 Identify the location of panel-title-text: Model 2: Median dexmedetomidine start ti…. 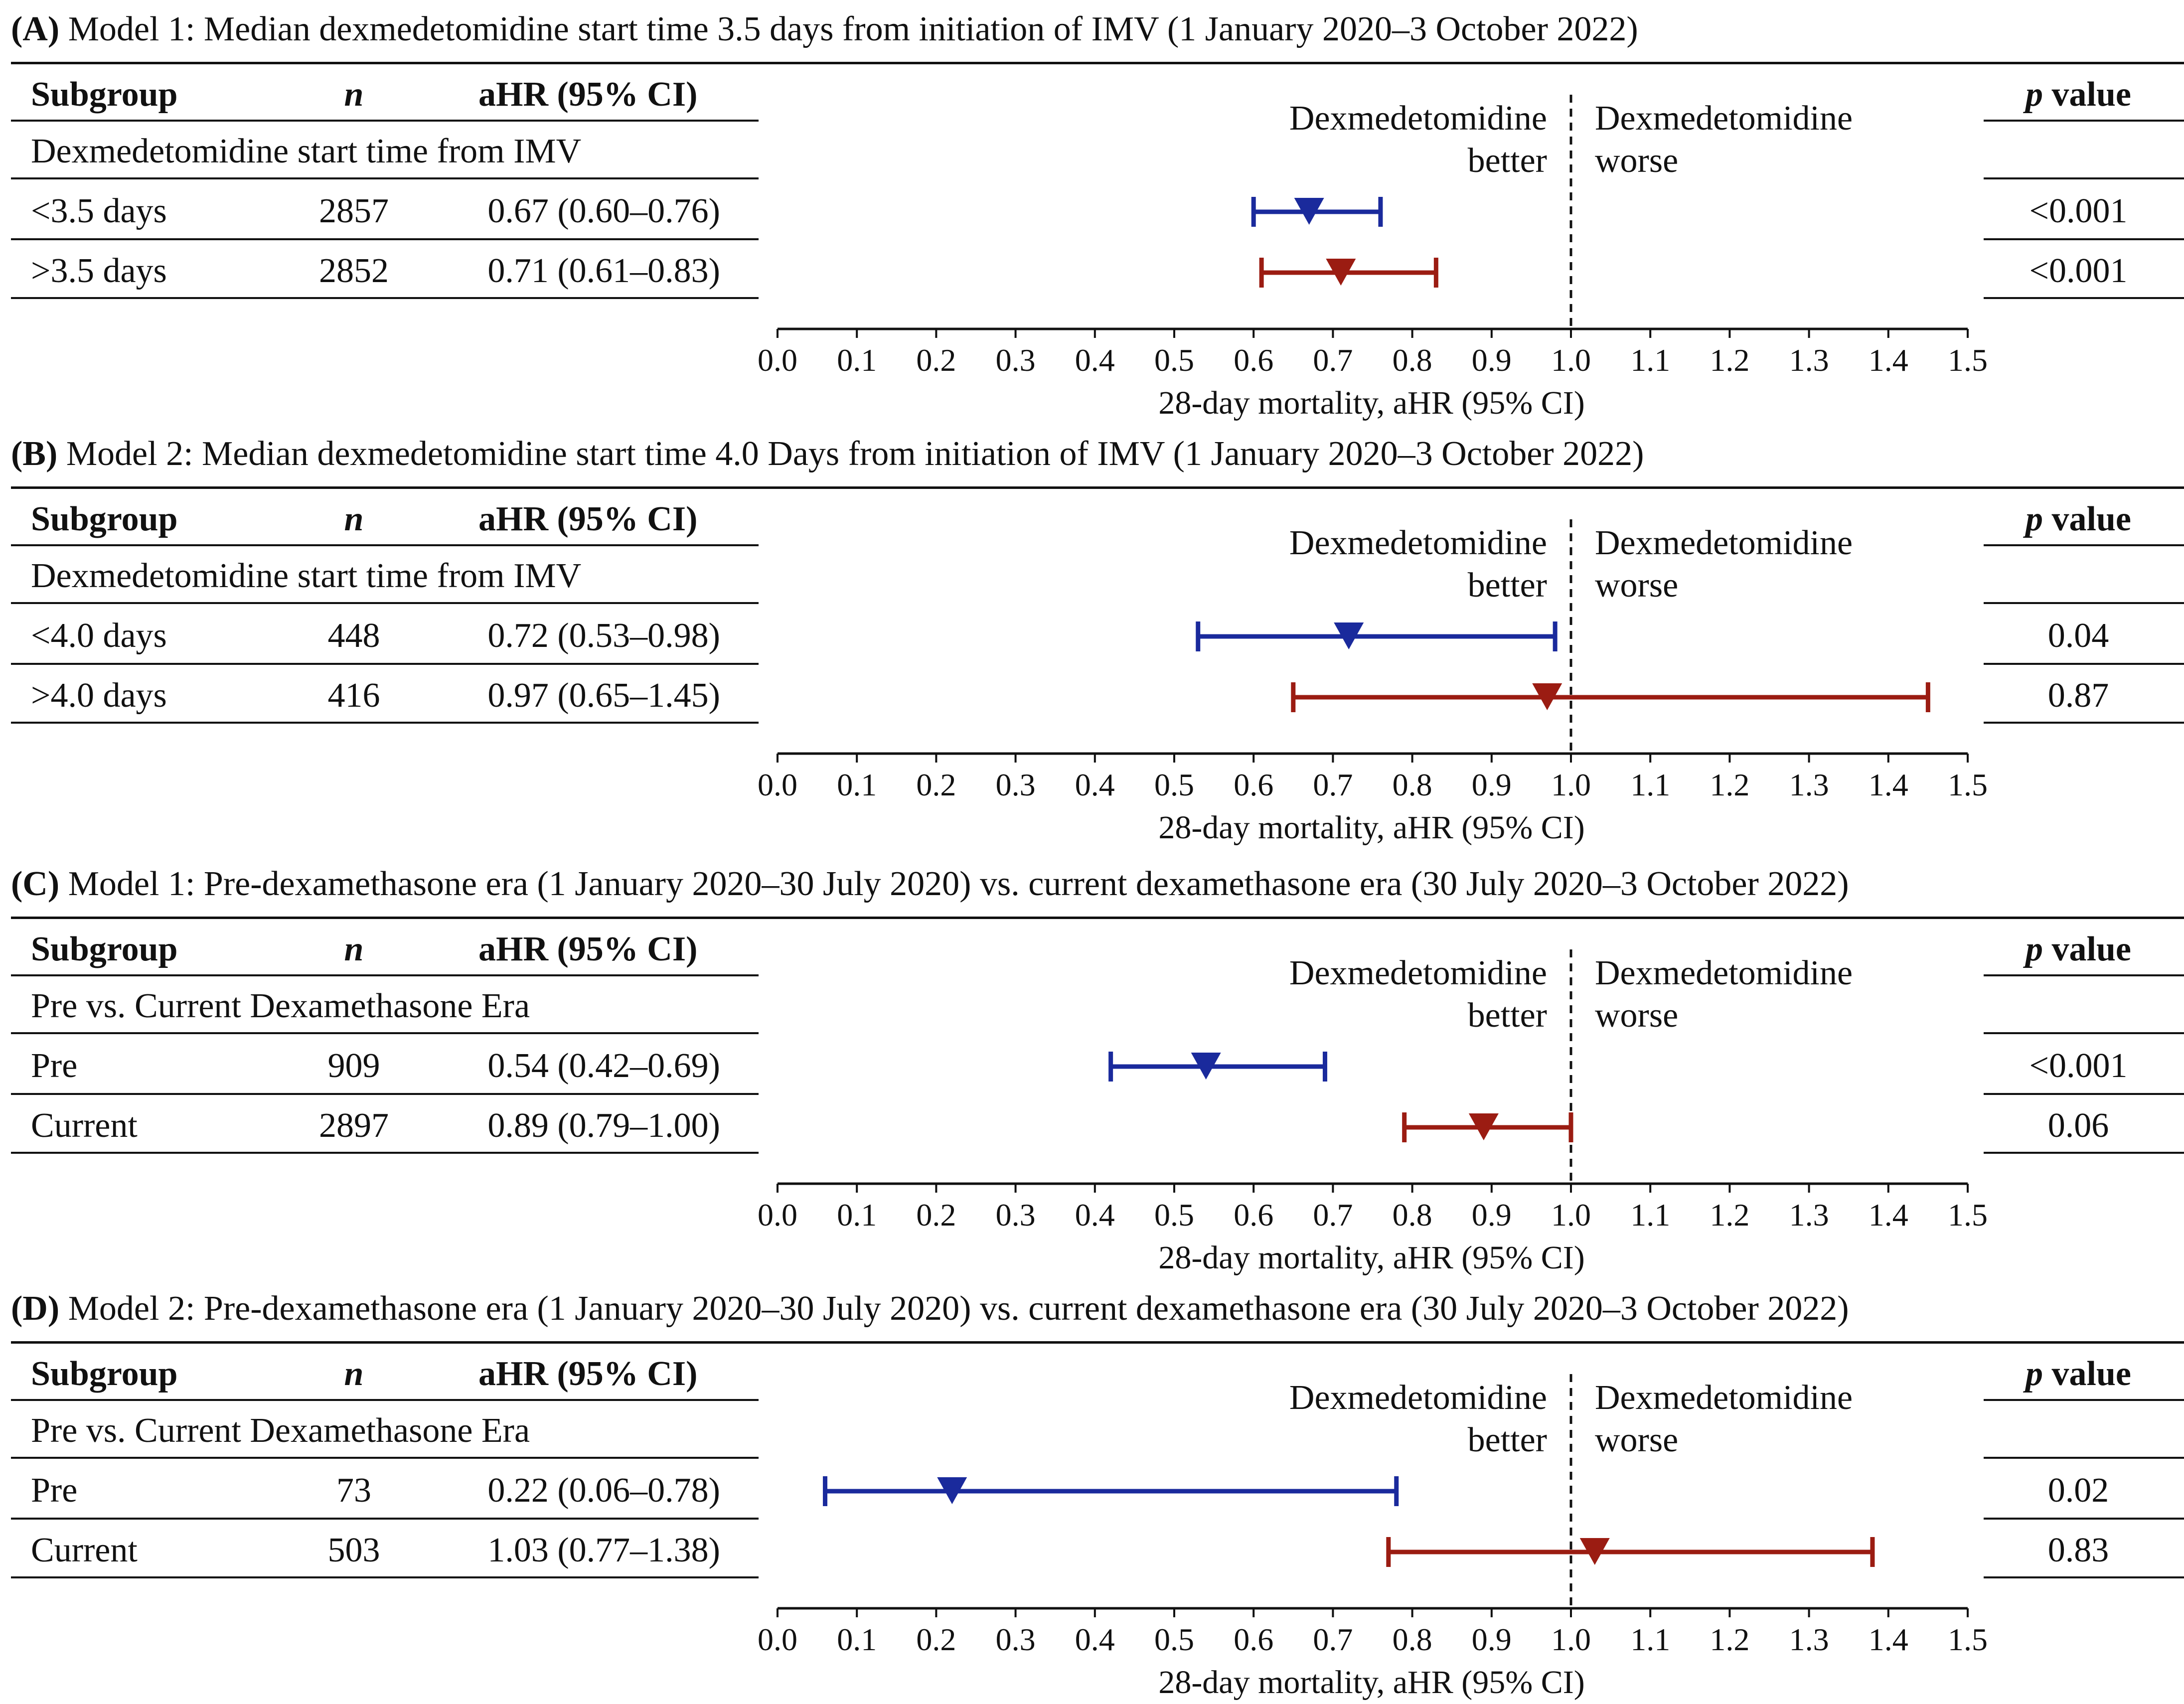
(850, 454).